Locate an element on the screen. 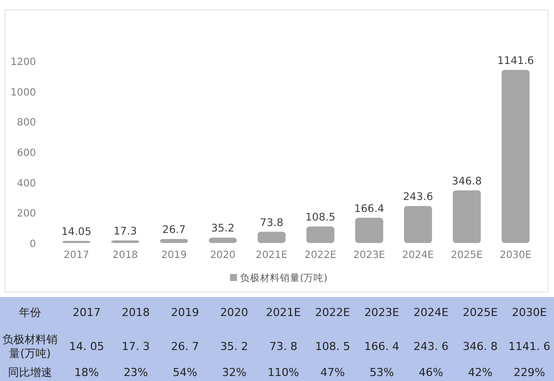  text: 26. 7 is located at coordinates (185, 346).